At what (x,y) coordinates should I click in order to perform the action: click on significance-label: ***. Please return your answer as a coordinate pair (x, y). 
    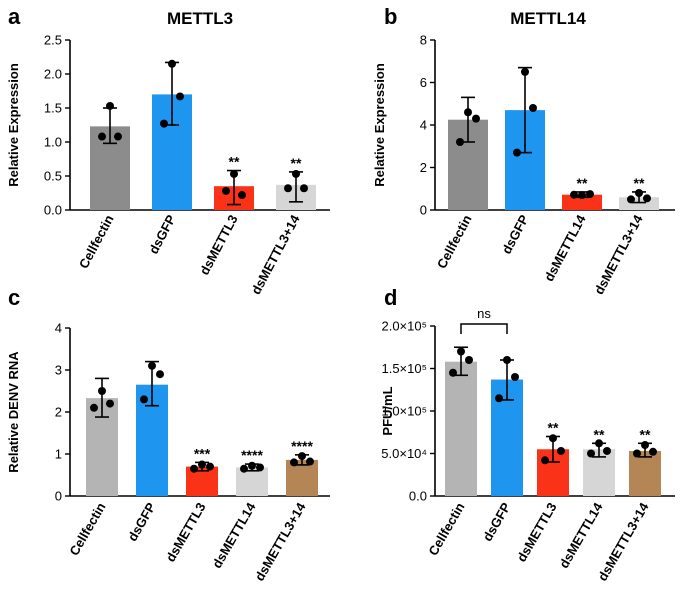
    Looking at the image, I should click on (202, 453).